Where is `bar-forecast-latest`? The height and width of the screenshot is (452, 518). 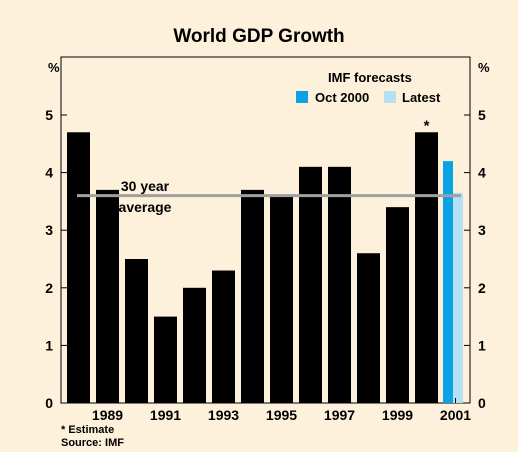 bar-forecast-latest is located at coordinates (458, 297).